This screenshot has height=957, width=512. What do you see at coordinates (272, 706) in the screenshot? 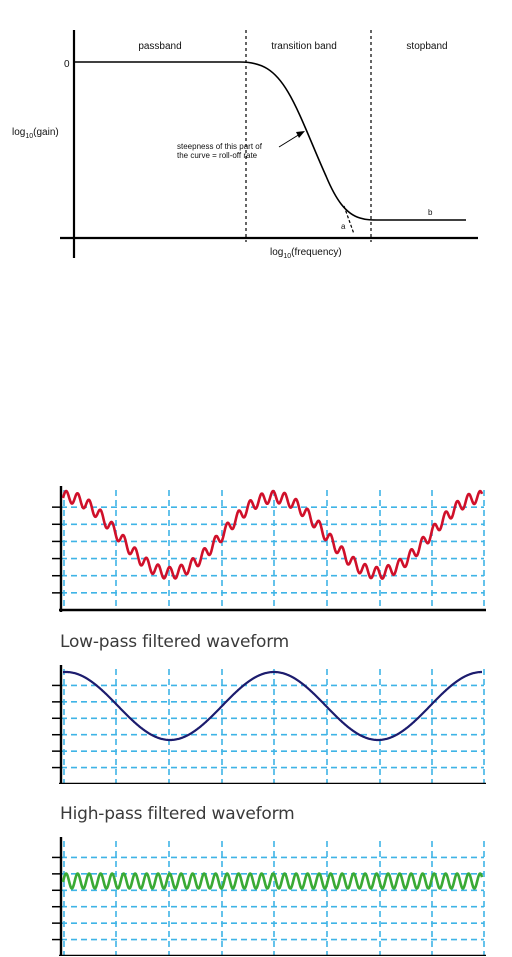
I see `lowpass-waveform-line` at bounding box center [272, 706].